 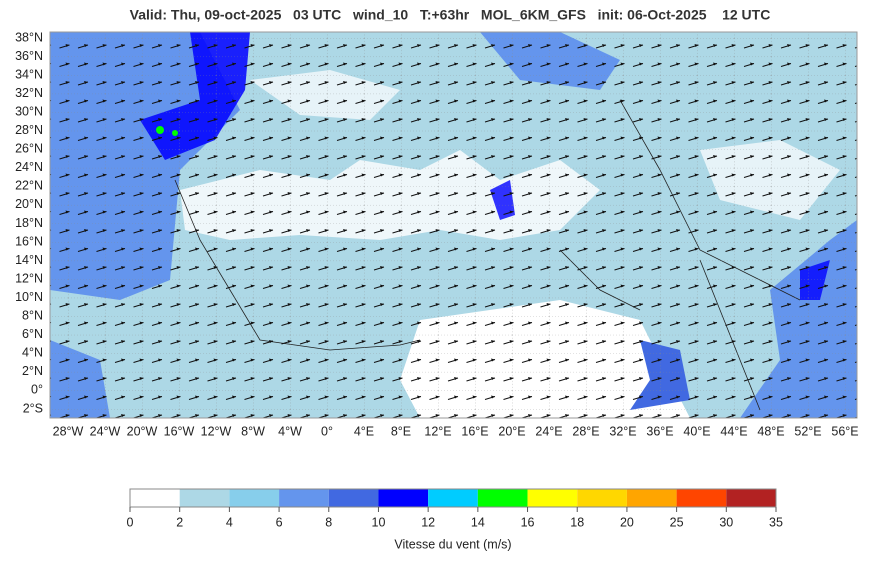 I want to click on colorbar-tick-label: 20, so click(x=627, y=522).